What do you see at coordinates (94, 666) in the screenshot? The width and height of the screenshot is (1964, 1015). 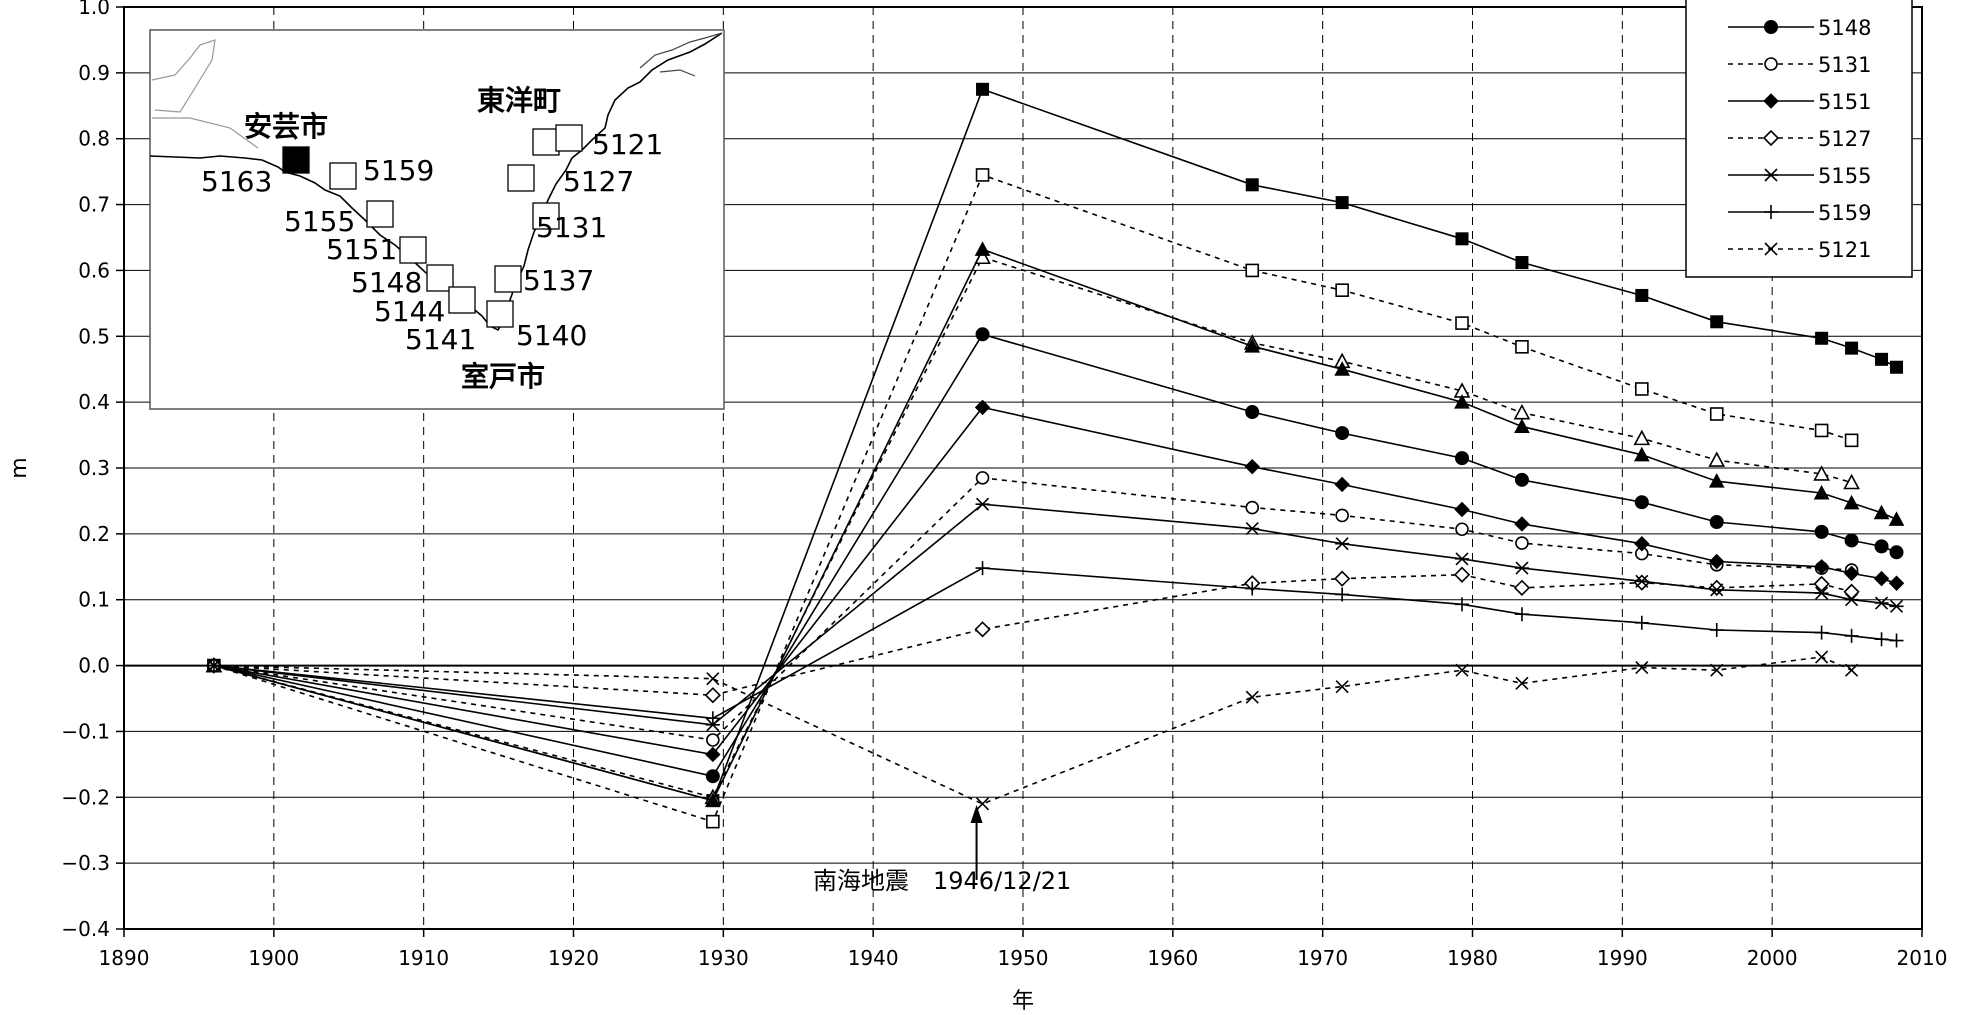 I see `y-tick-label: 0.0` at bounding box center [94, 666].